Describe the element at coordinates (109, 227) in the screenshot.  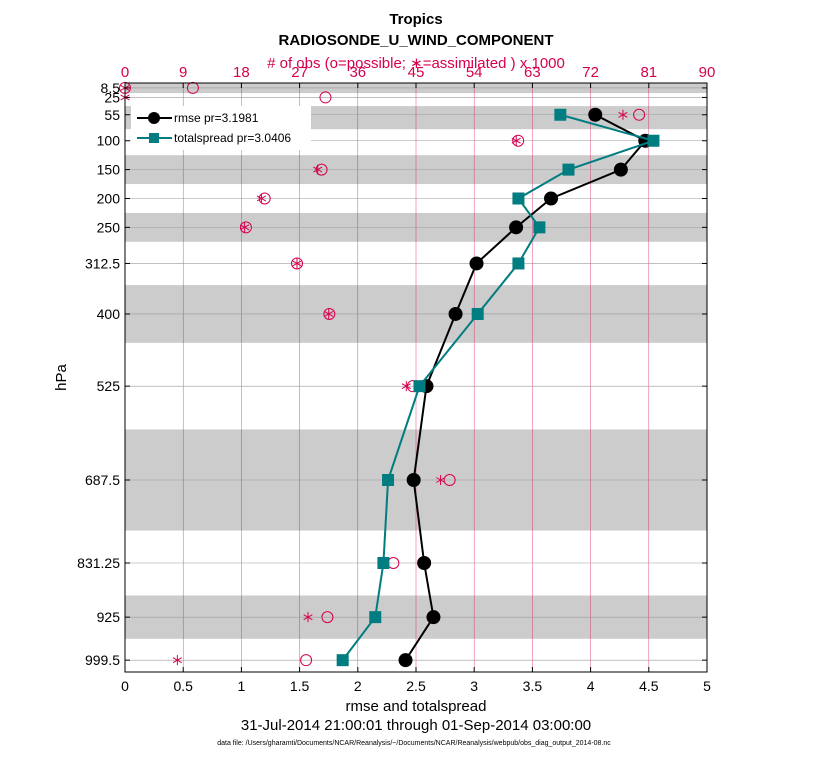
I see `y-tick-label: 250` at that location.